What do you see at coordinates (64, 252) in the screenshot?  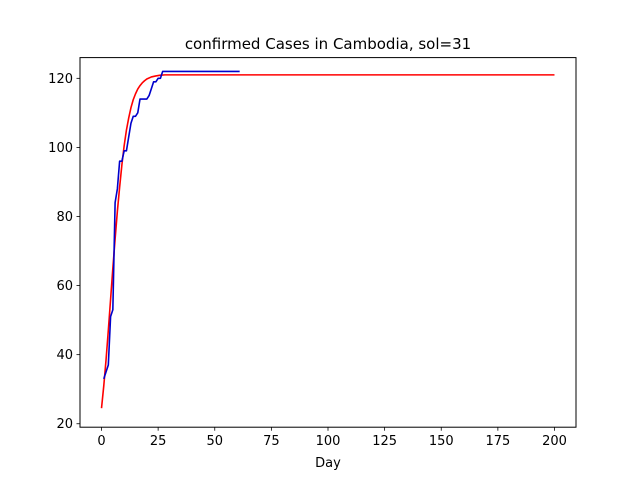 I see `y-axis-ticks: 20 40 60 80 100 120` at bounding box center [64, 252].